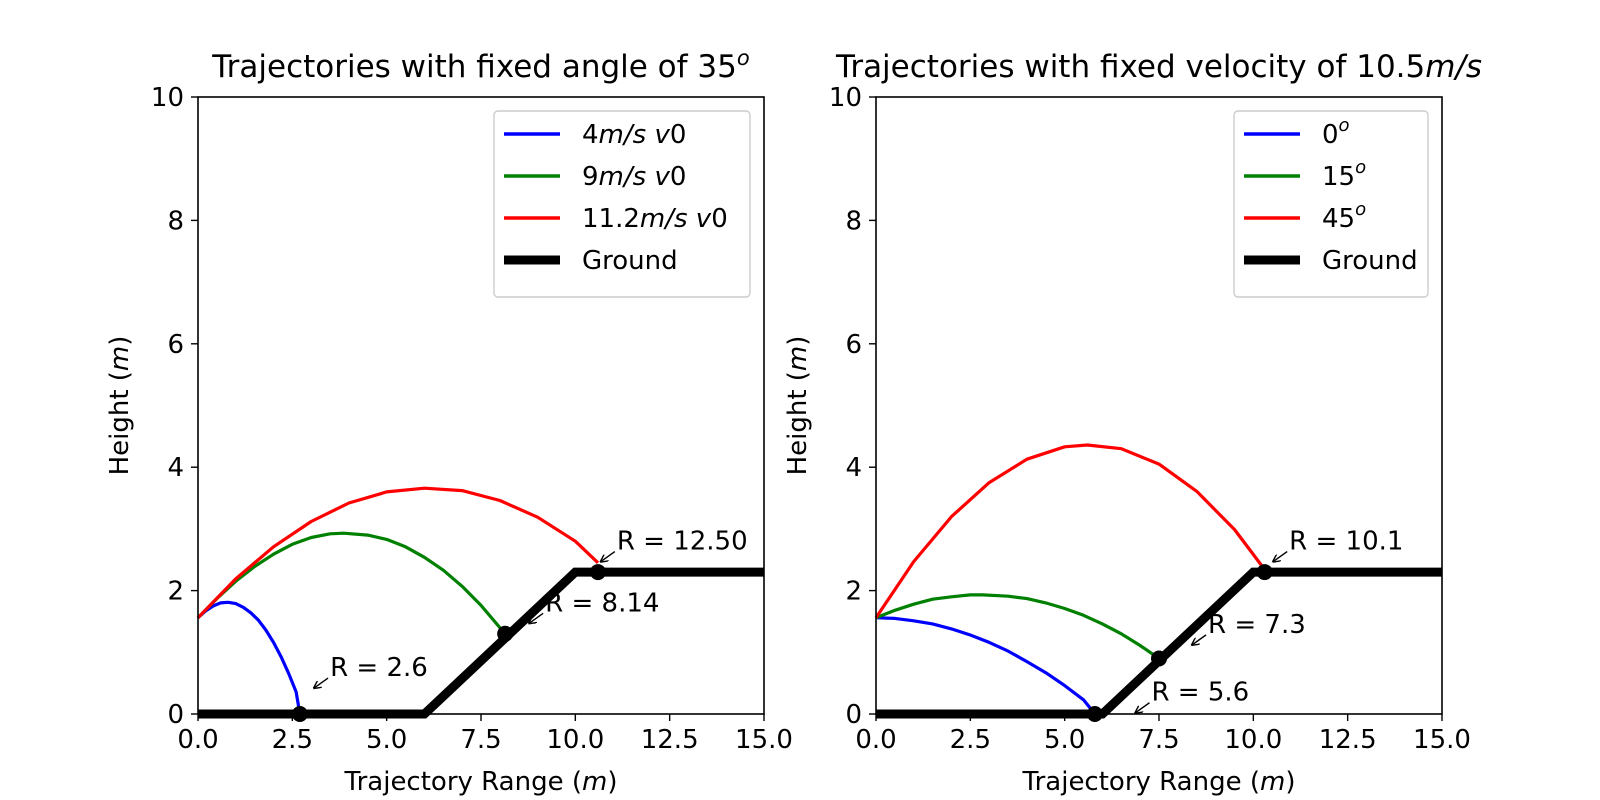  What do you see at coordinates (474, 67) in the screenshot?
I see `title-text: Trajectories with fixed angle of 35` at bounding box center [474, 67].